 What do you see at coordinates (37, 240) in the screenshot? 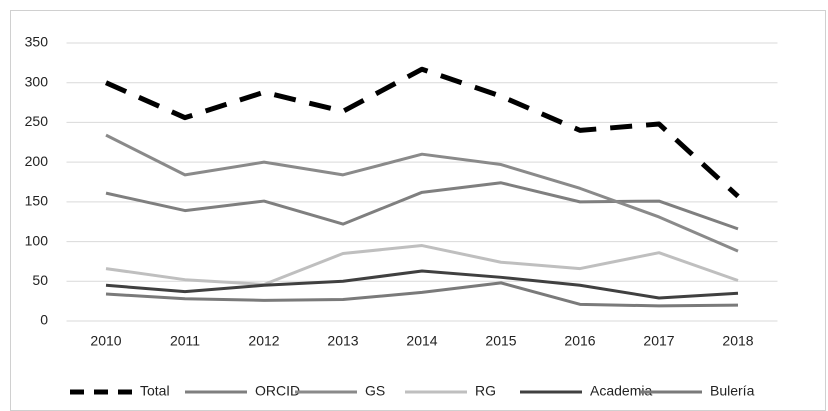
I see `y-tick-label: 100` at bounding box center [37, 240].